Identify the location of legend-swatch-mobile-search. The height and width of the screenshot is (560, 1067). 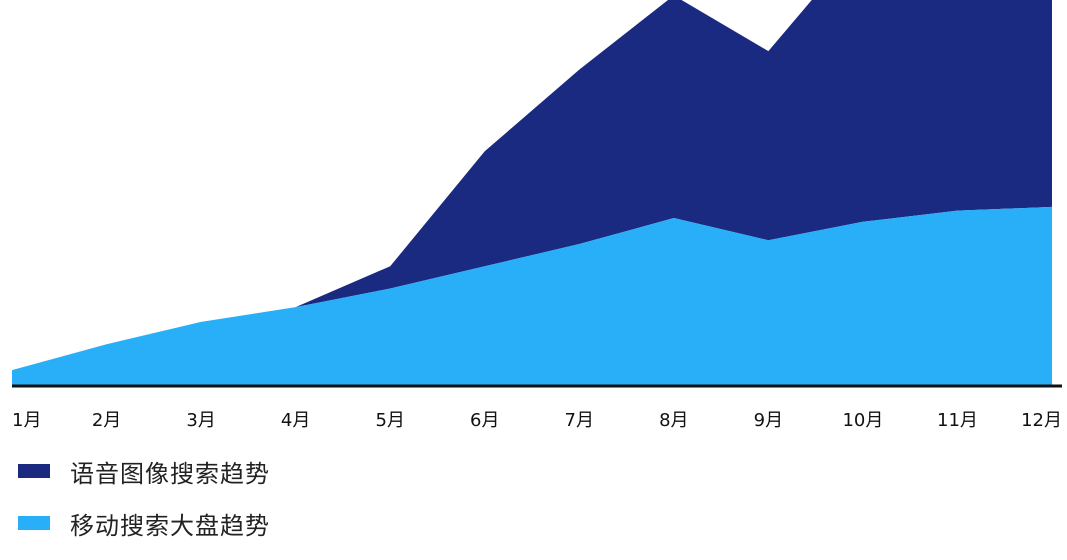
(34, 523).